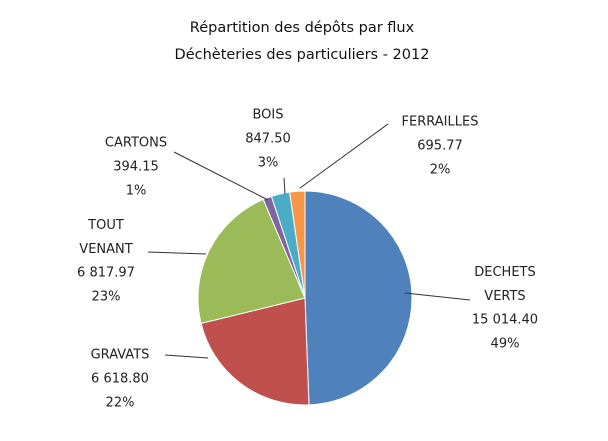 The width and height of the screenshot is (608, 441). Describe the element at coordinates (106, 297) in the screenshot. I see `percent-label: 23%` at that location.